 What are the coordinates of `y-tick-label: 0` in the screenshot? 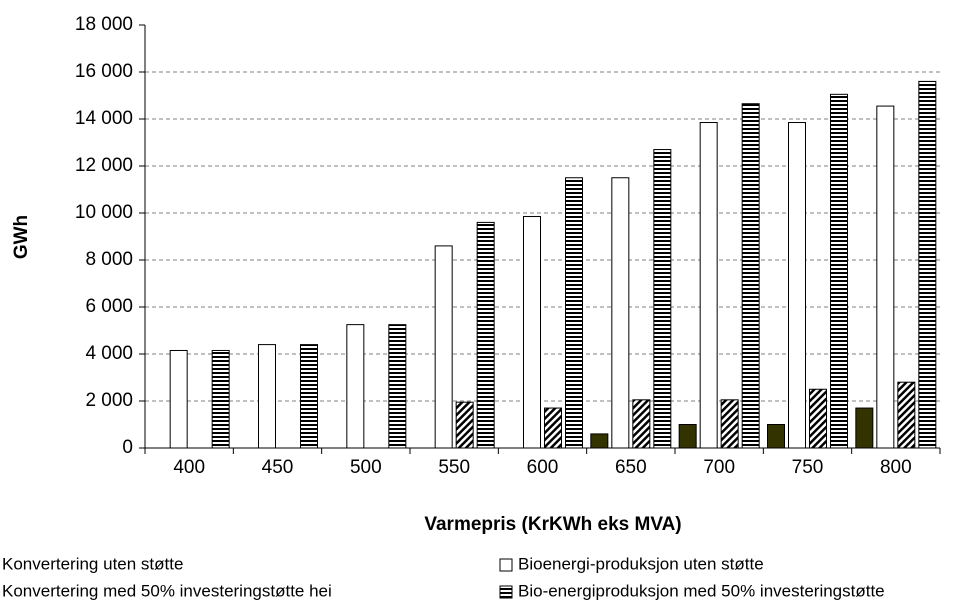 It's located at (127, 447).